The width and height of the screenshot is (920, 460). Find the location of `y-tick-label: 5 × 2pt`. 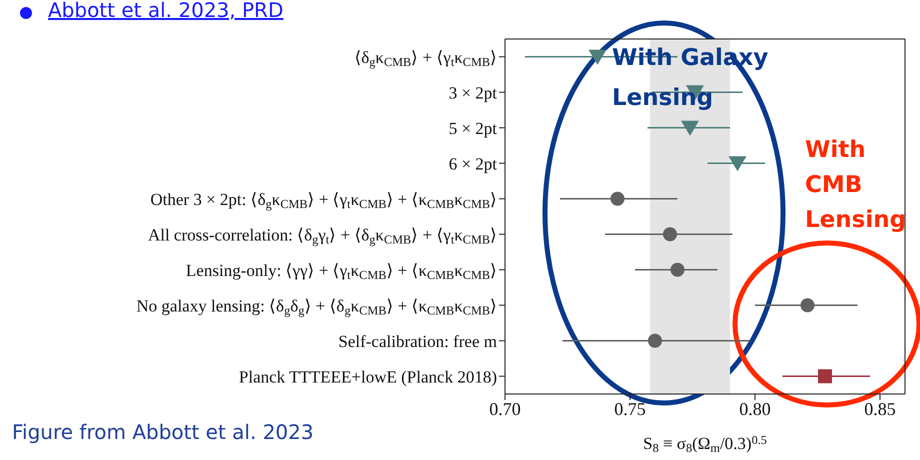

y-tick-label: 5 × 2pt is located at coordinates (473, 128).